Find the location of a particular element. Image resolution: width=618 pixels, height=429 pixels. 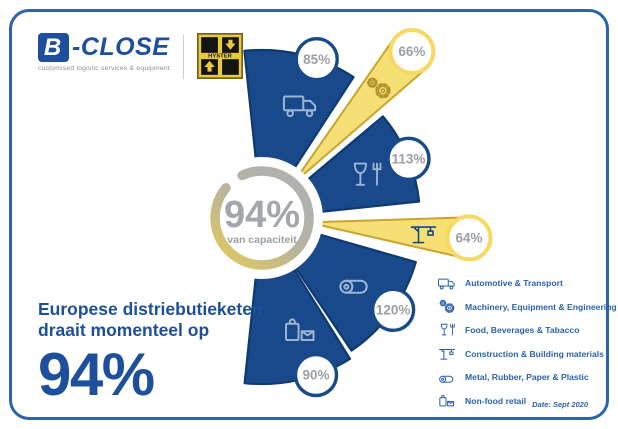

bclose-tagline: customised logistic services & equipment is located at coordinates (104, 68).